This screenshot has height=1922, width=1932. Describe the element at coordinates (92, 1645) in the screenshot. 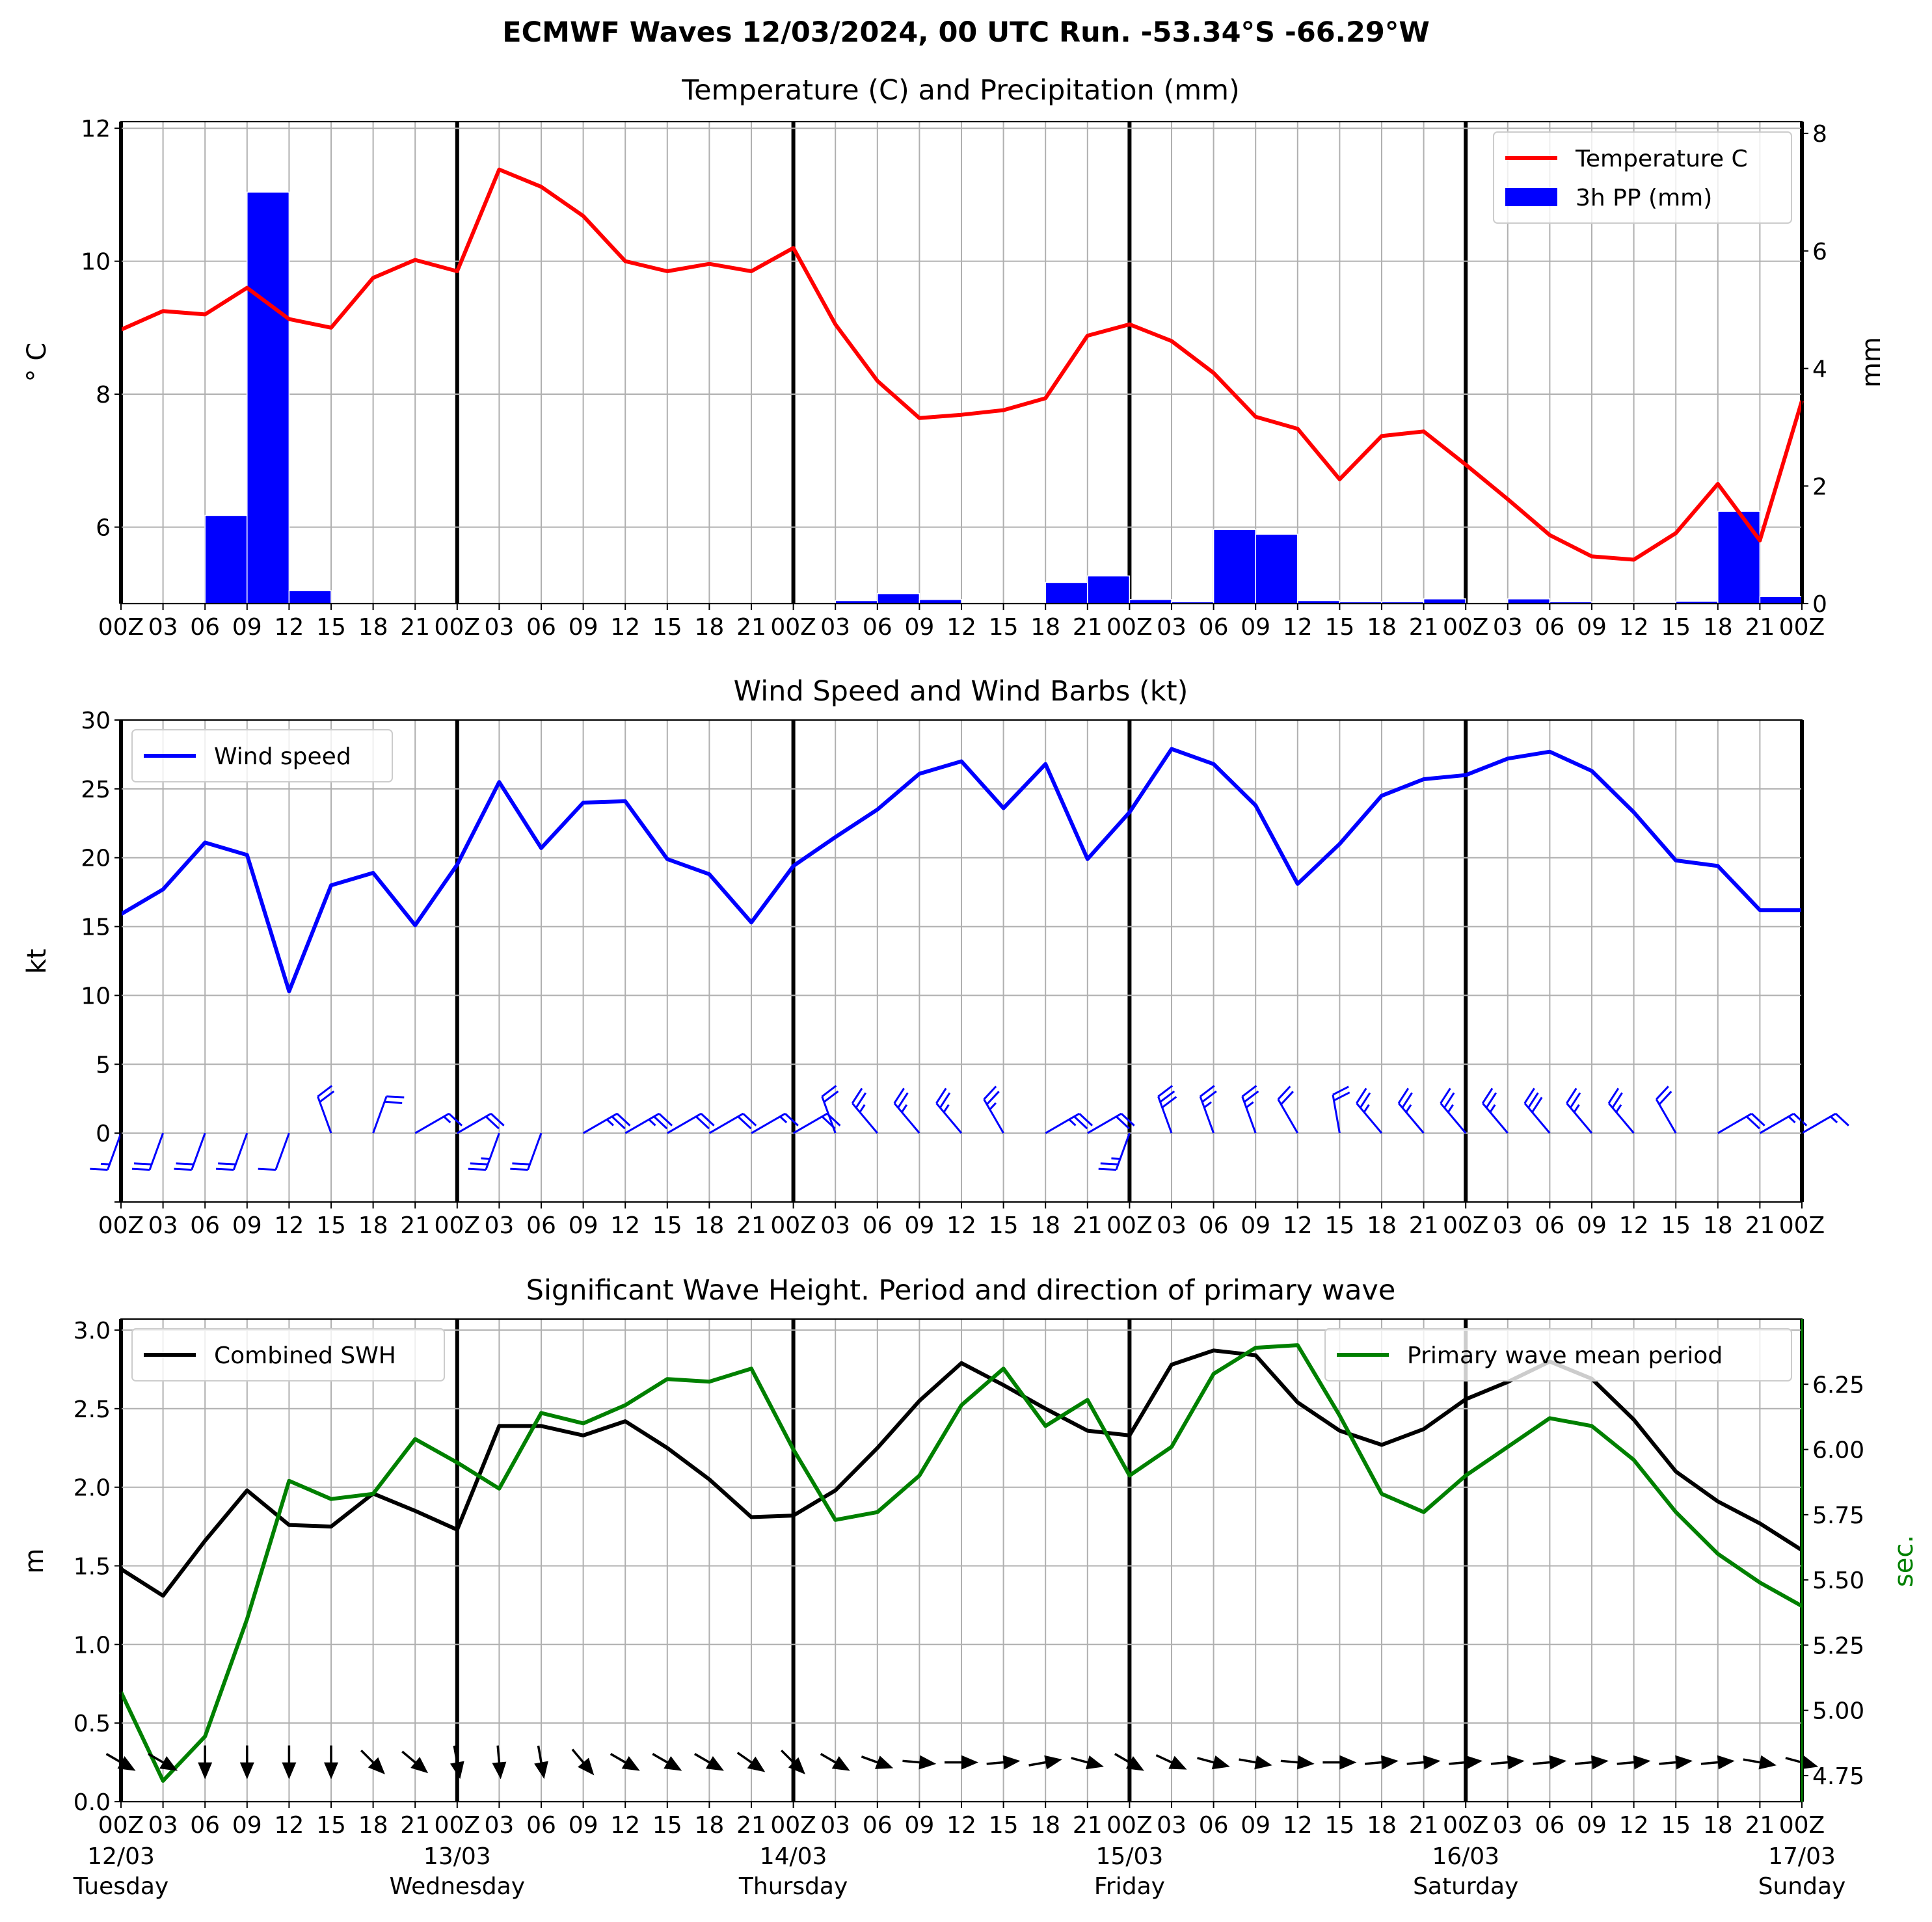

I see `swh-ytick-label: 1.0` at that location.